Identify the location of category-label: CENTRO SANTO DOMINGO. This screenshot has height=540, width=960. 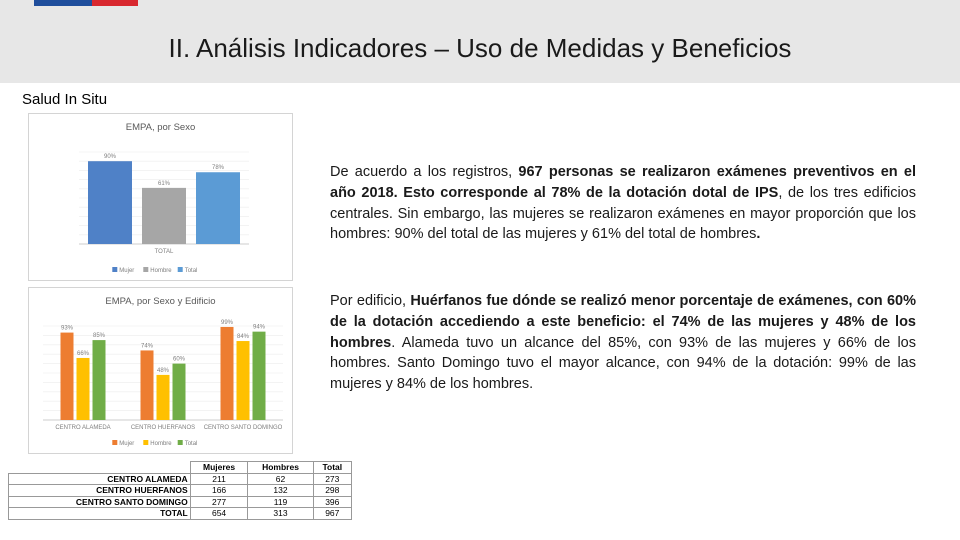
(243, 428).